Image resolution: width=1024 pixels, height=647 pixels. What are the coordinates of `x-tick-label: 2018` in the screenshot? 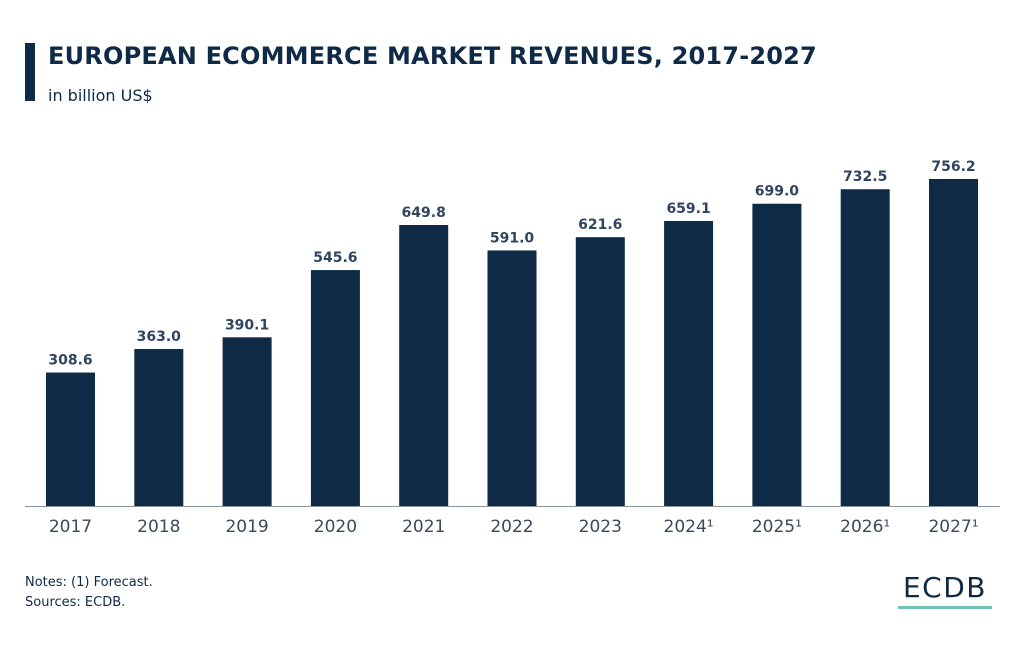 It's located at (158, 527).